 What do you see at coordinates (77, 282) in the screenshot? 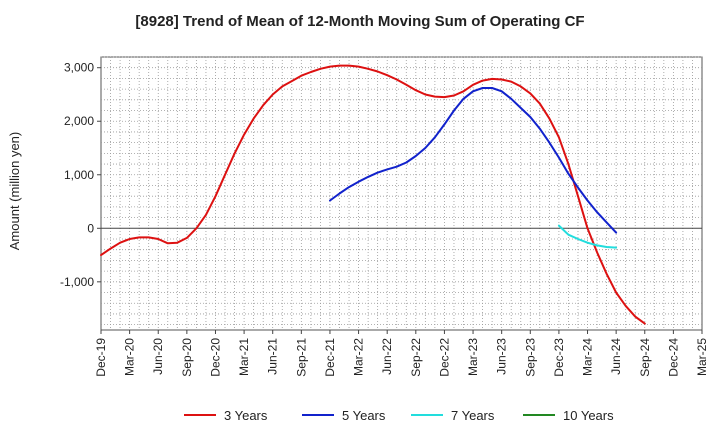
I see `y-tick-label: -1,000` at bounding box center [77, 282].